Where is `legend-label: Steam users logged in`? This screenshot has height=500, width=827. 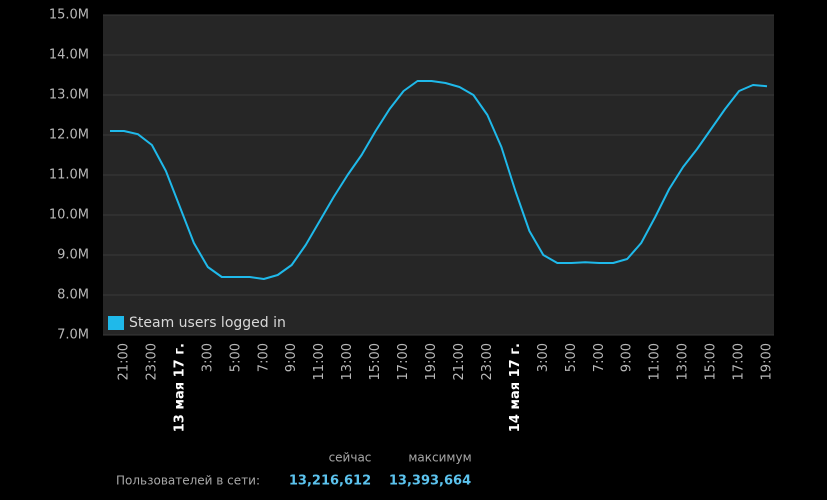
legend-label: Steam users logged in is located at coordinates (207, 323).